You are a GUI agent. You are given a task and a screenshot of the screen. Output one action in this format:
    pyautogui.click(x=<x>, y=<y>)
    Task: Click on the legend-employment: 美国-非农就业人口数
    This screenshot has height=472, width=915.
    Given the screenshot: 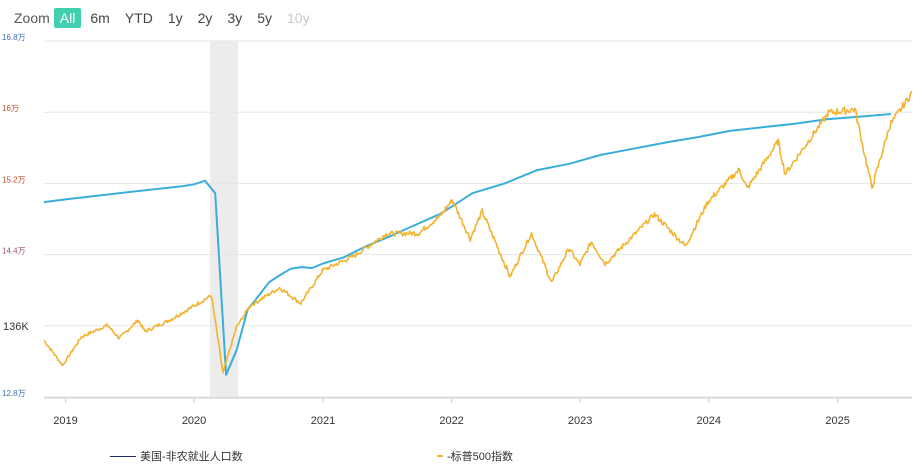 What is the action you would take?
    pyautogui.click(x=176, y=456)
    